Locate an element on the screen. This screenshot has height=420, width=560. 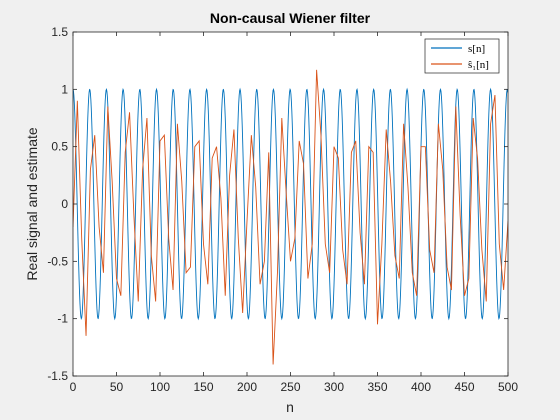
x-tick-label: 250 is located at coordinates (290, 387).